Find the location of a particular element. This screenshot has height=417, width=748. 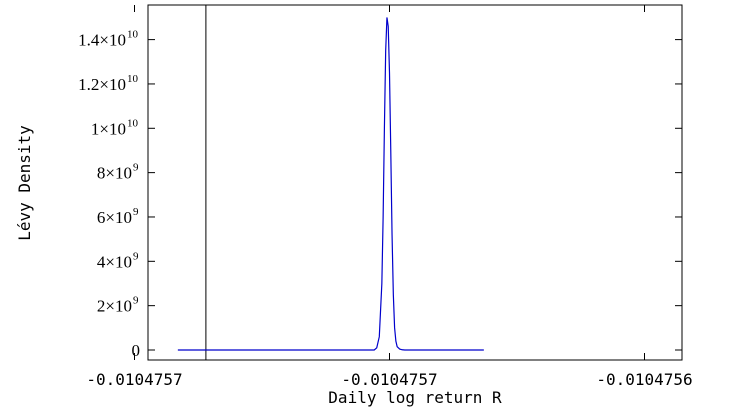

y-tick-label: 0 is located at coordinates (136, 350).